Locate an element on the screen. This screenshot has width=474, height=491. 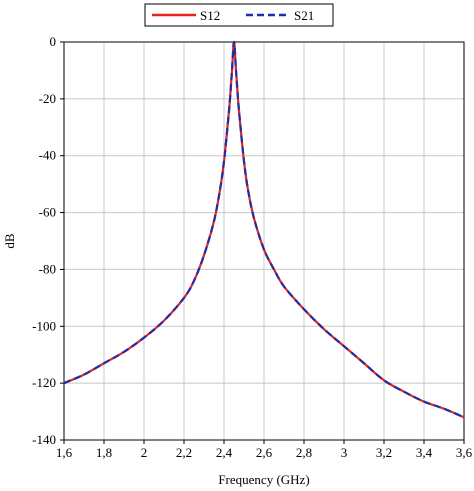
x-tick-label: 2,4 is located at coordinates (224, 452).